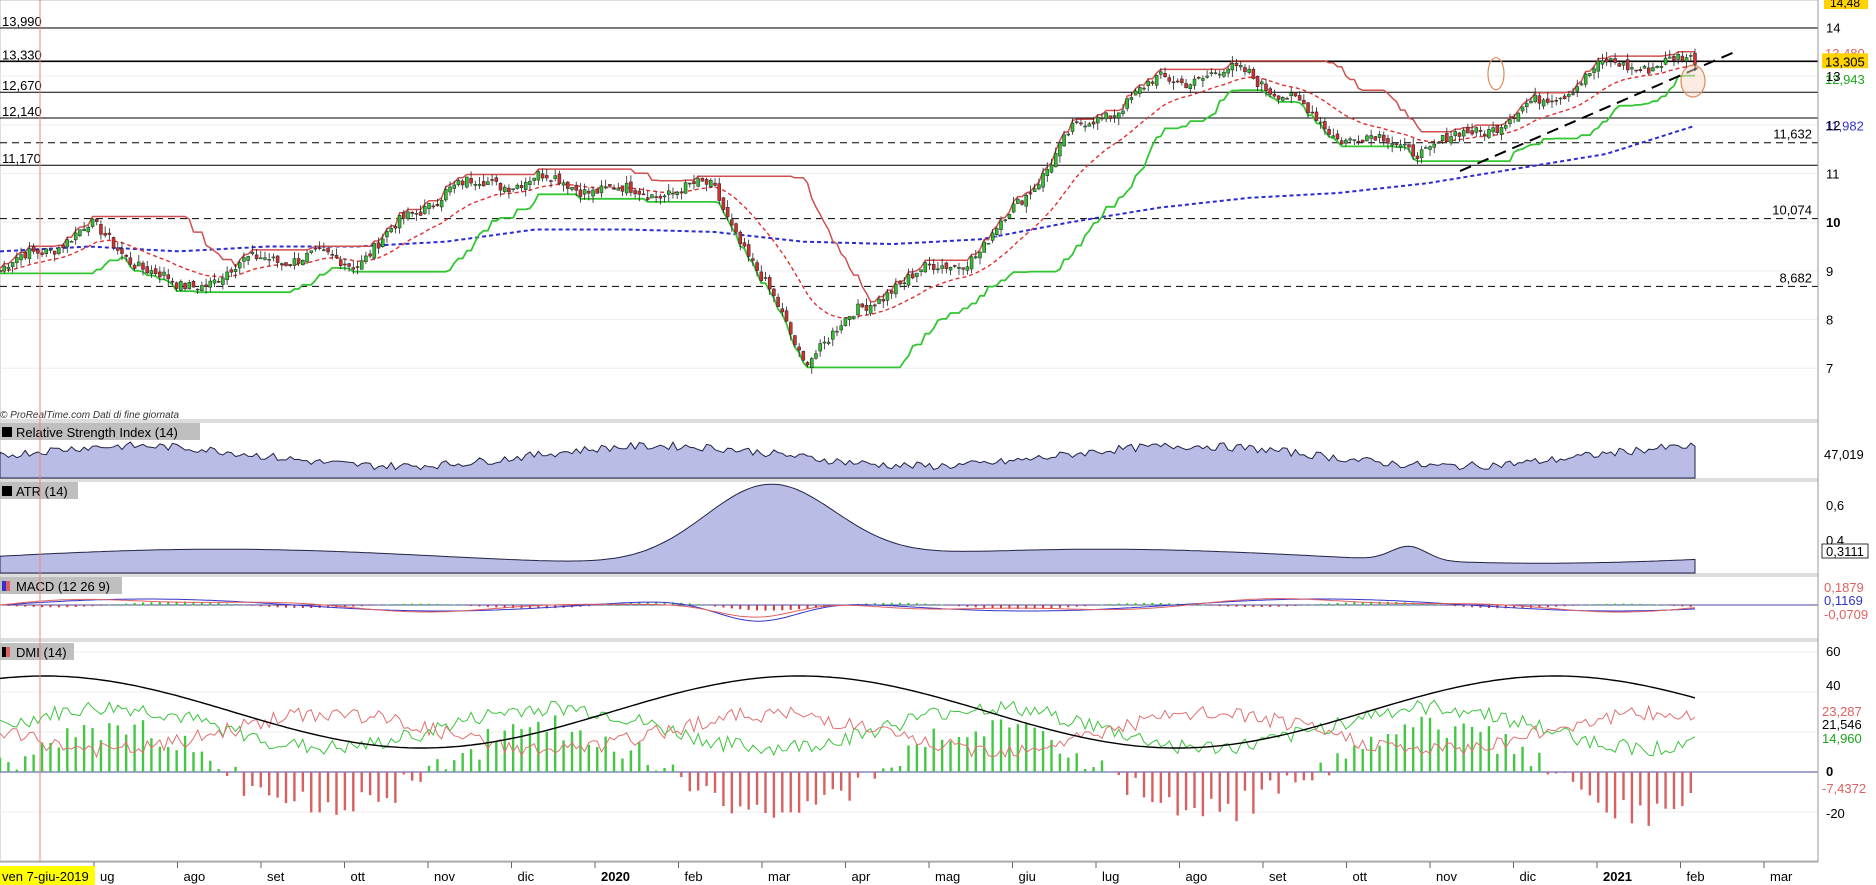 The image size is (1876, 885). I want to click on macd-value-1: 0,1879, so click(1844, 587).